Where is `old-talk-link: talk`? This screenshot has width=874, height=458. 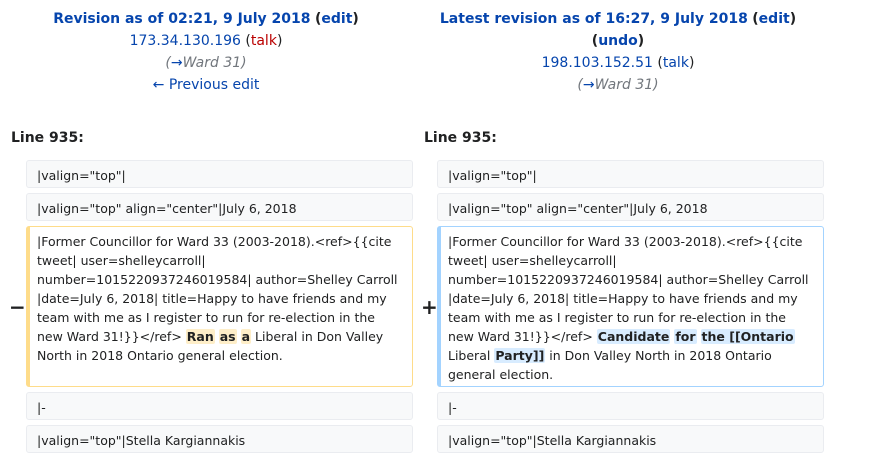 old-talk-link: talk is located at coordinates (263, 41).